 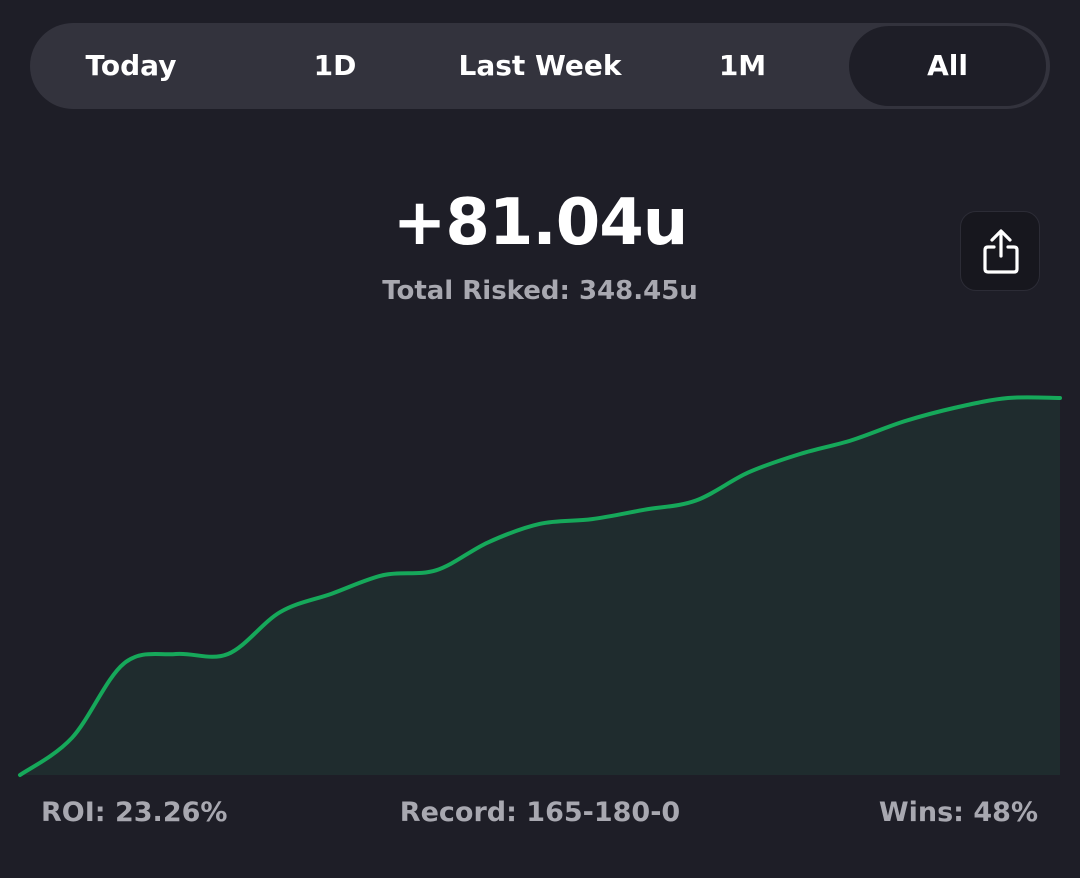 What do you see at coordinates (134, 812) in the screenshot?
I see `roi-stat: ROI: 23.26%` at bounding box center [134, 812].